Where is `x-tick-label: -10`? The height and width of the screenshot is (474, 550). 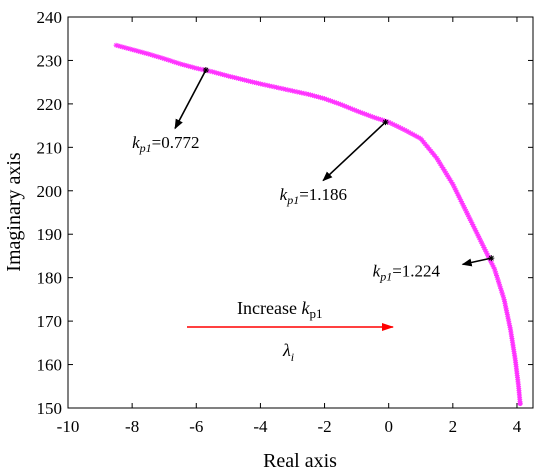 x-tick-label: -10 is located at coordinates (68, 426).